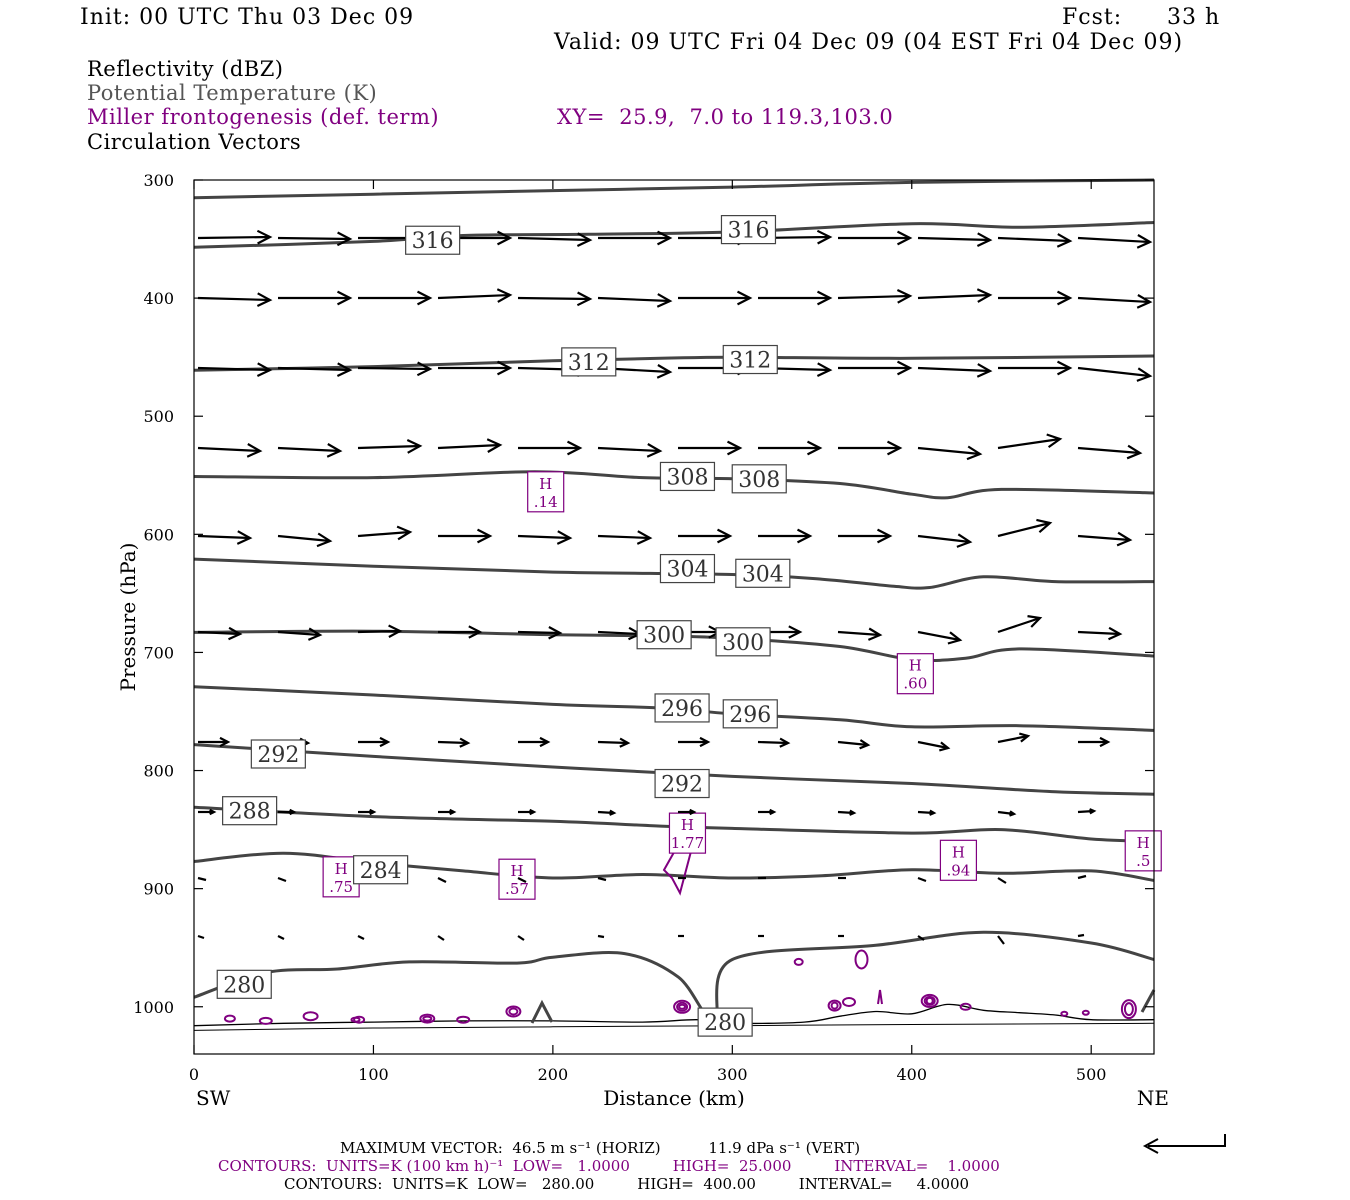 Image resolution: width=1350 pixels, height=1200 pixels. I want to click on theta-surface-feature, so click(1148, 1001).